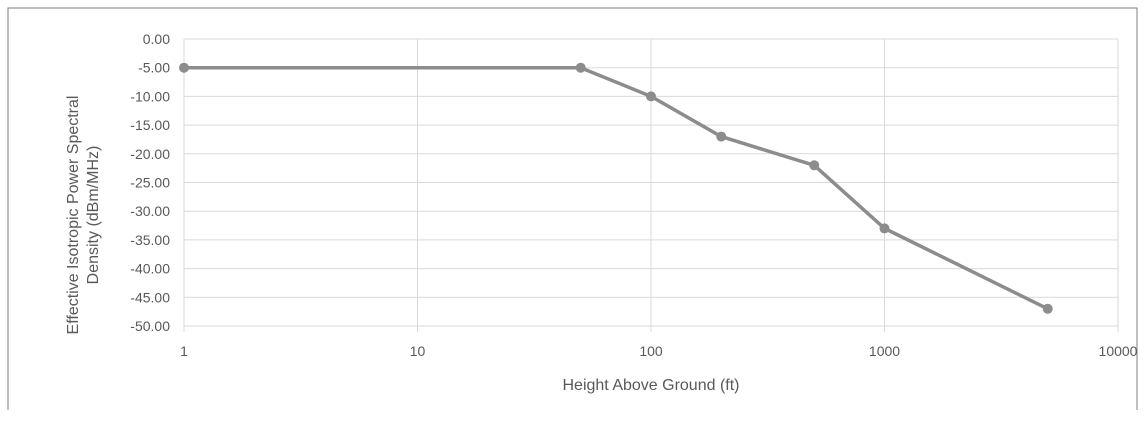  Describe the element at coordinates (651, 385) in the screenshot. I see `x-axis-title: Height Above Ground (ft)` at that location.